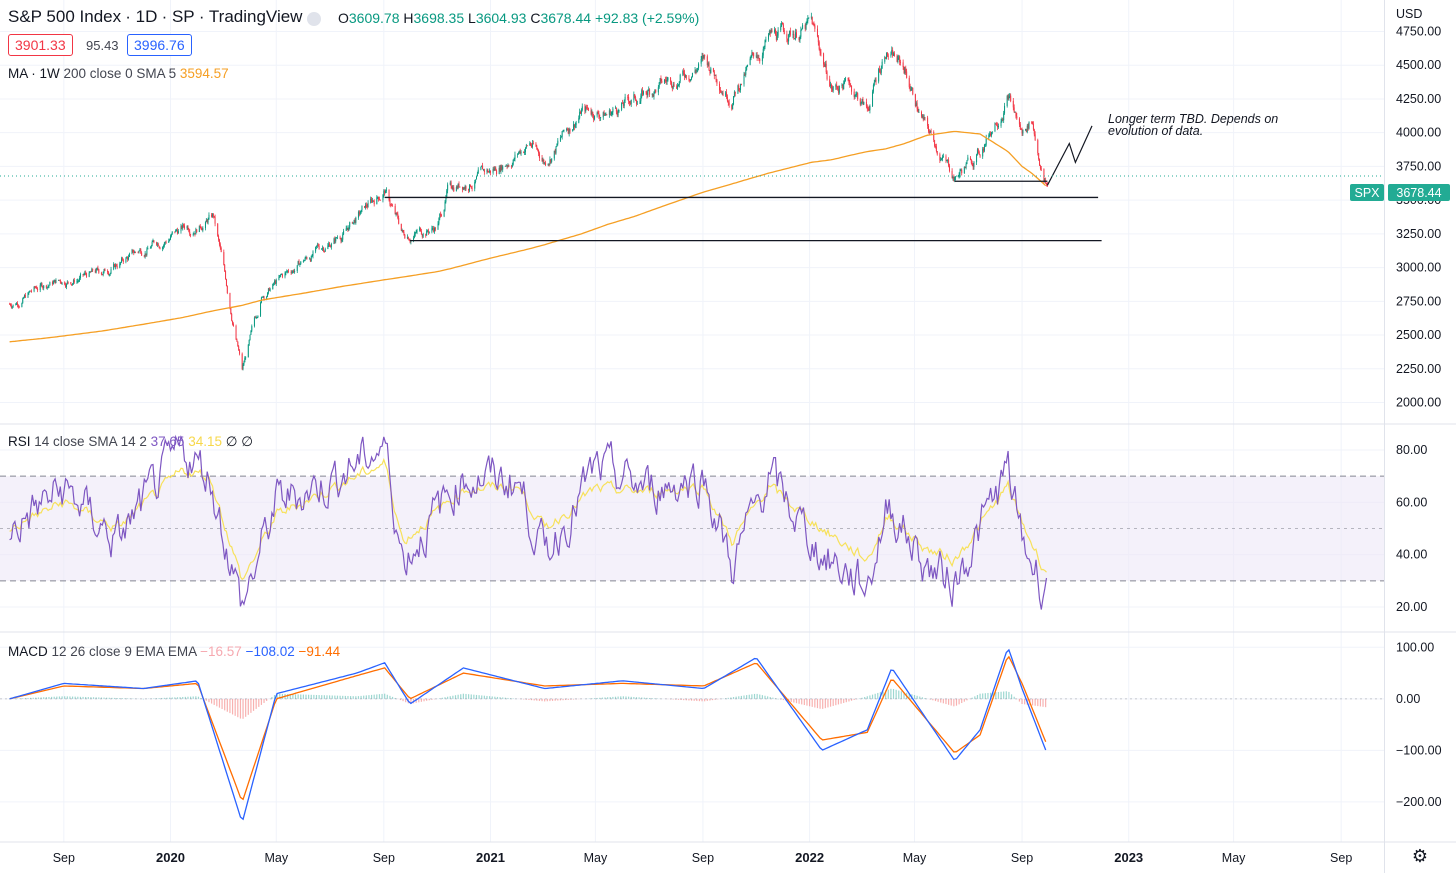 Image resolution: width=1456 pixels, height=873 pixels. I want to click on bid-price-button: 3901.33, so click(40, 45).